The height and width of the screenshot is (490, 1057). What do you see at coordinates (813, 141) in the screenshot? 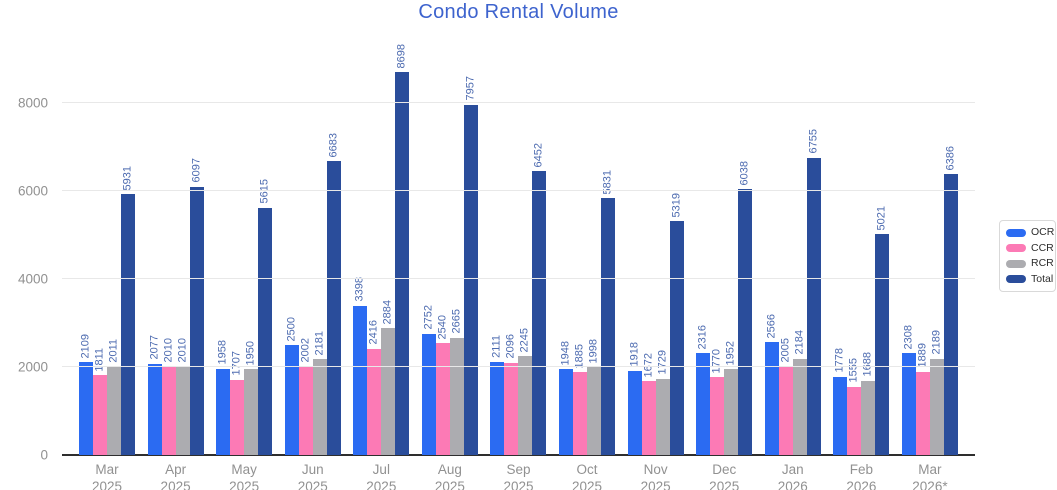
I see `bar-value-label: 6755` at bounding box center [813, 141].